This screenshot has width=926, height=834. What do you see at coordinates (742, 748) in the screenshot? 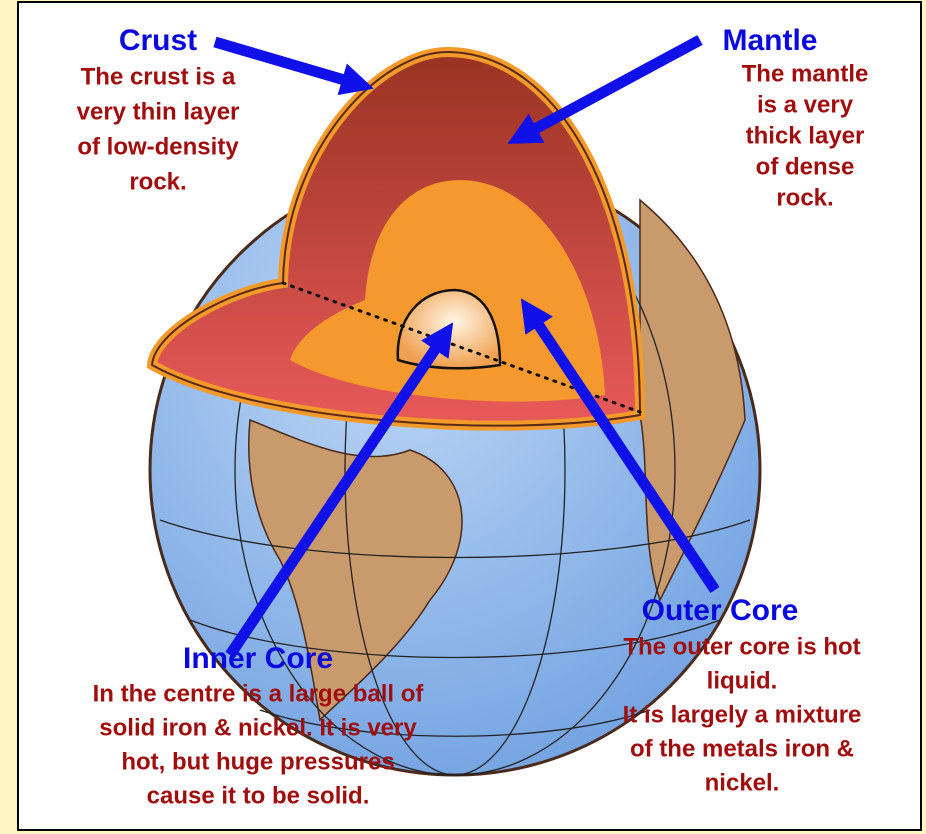
I see `layer-description: of the metals iron &` at bounding box center [742, 748].